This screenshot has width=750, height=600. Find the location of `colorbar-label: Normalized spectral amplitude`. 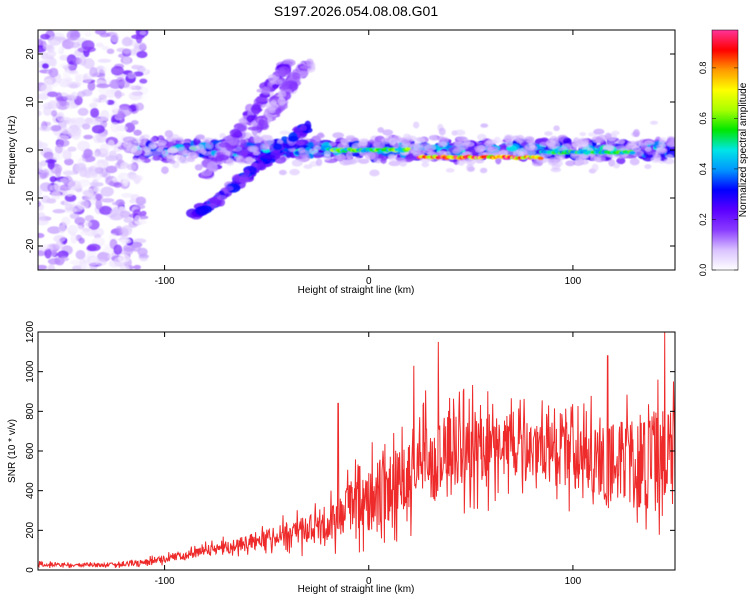

colorbar-label: Normalized spectral amplitude is located at coordinates (743, 149).